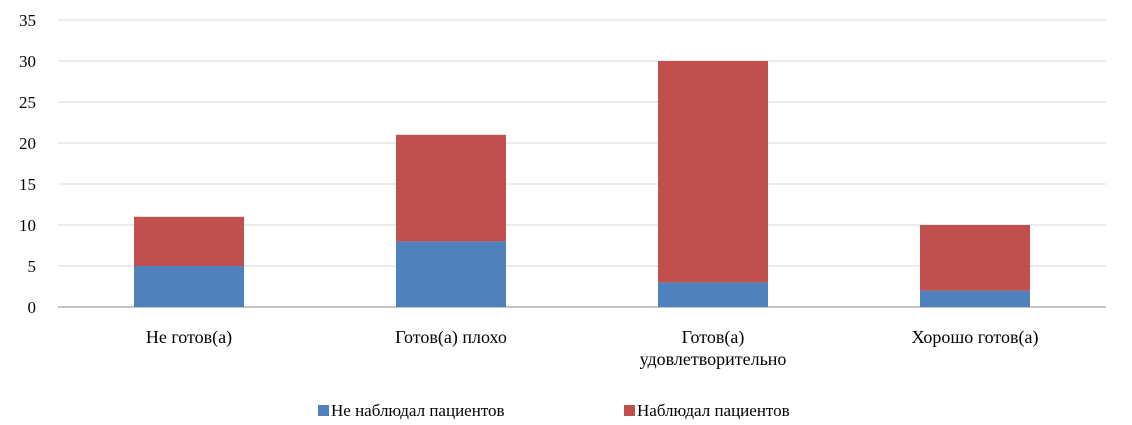  Describe the element at coordinates (974, 337) in the screenshot. I see `x-category-label: Хорошо готов(а)` at that location.